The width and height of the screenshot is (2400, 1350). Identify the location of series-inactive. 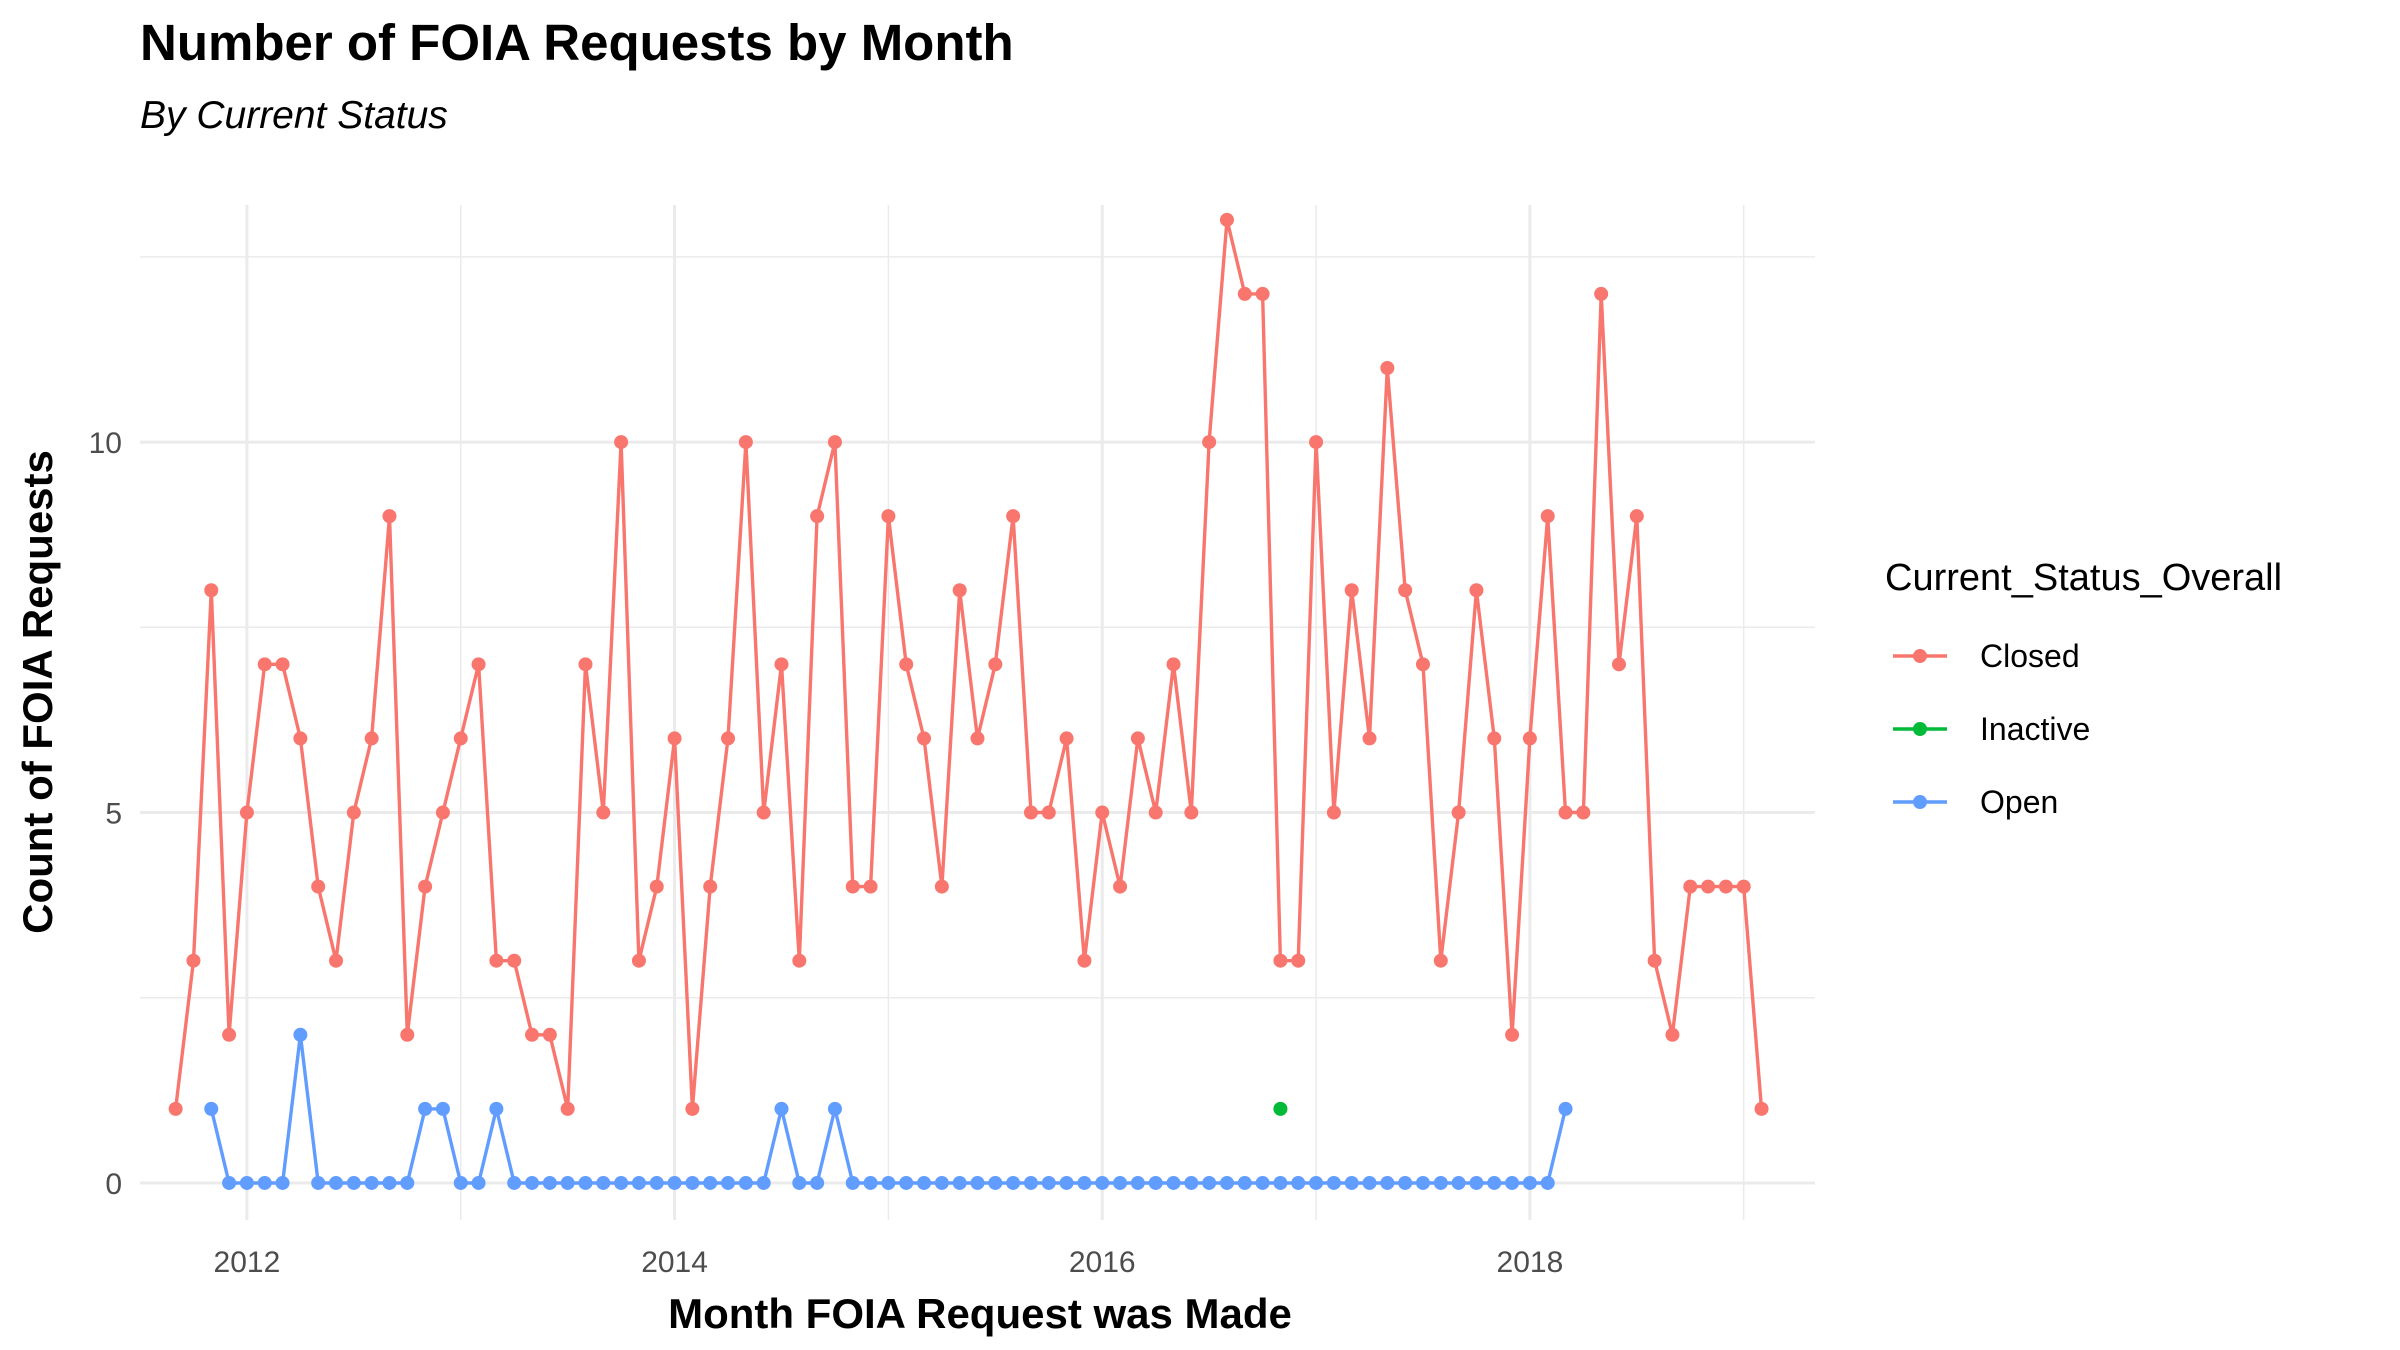
(1280, 1108).